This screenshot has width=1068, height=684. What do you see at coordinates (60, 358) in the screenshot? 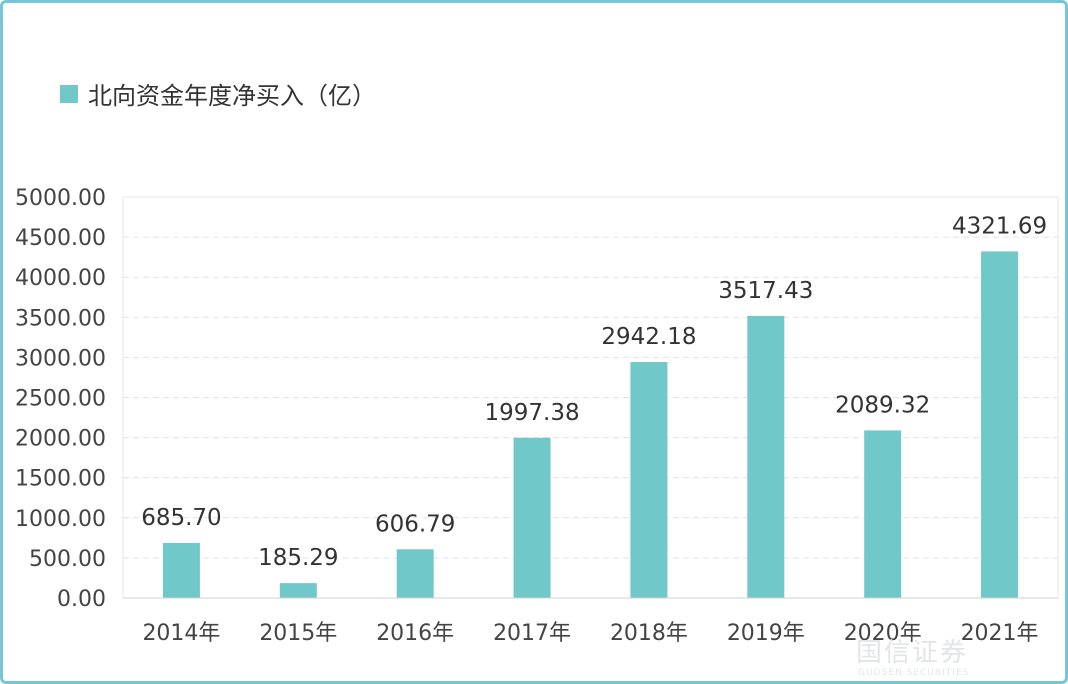
I see `y-tick-label: 3000.00` at bounding box center [60, 358].